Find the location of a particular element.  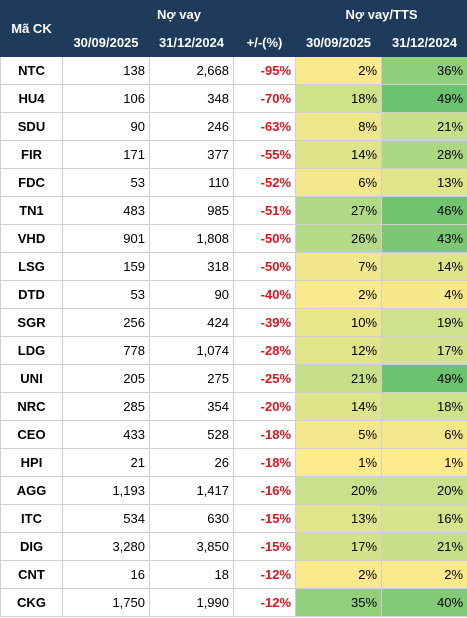

table-row: HPI 21 26 -18% 1% 1% is located at coordinates (233, 462).